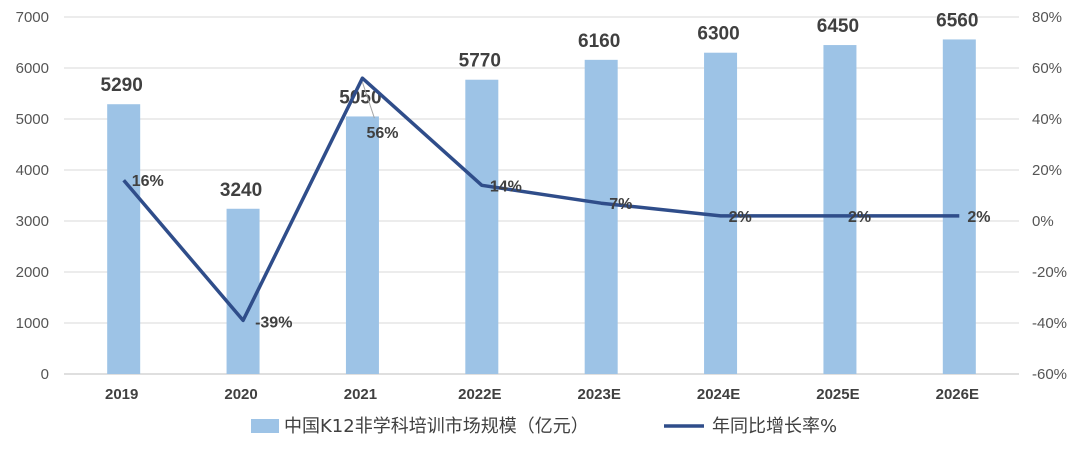  I want to click on growth-value-label: 16%, so click(148, 181).